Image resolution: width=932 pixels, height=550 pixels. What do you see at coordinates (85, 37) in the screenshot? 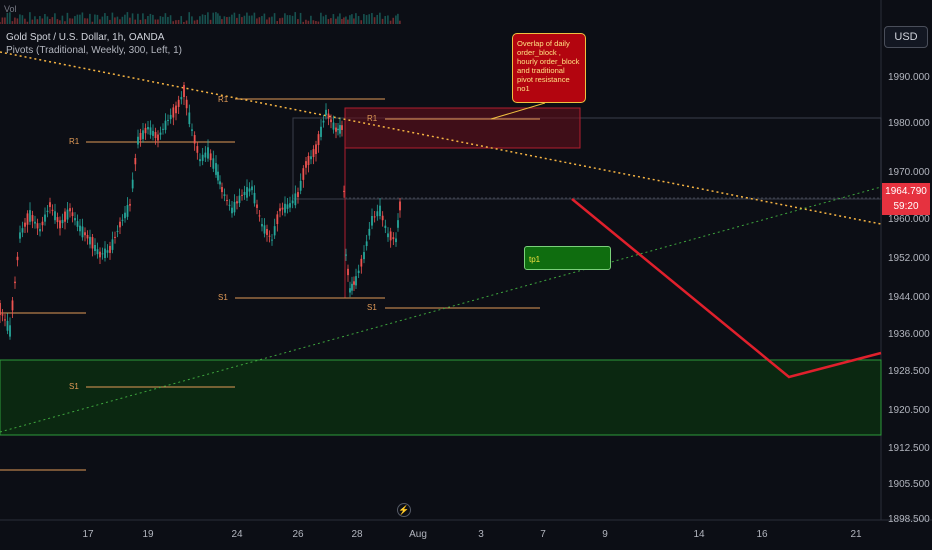
I see `symbol-title: Gold Spot / U.S. Dollar, 1h, OANDA` at bounding box center [85, 37].